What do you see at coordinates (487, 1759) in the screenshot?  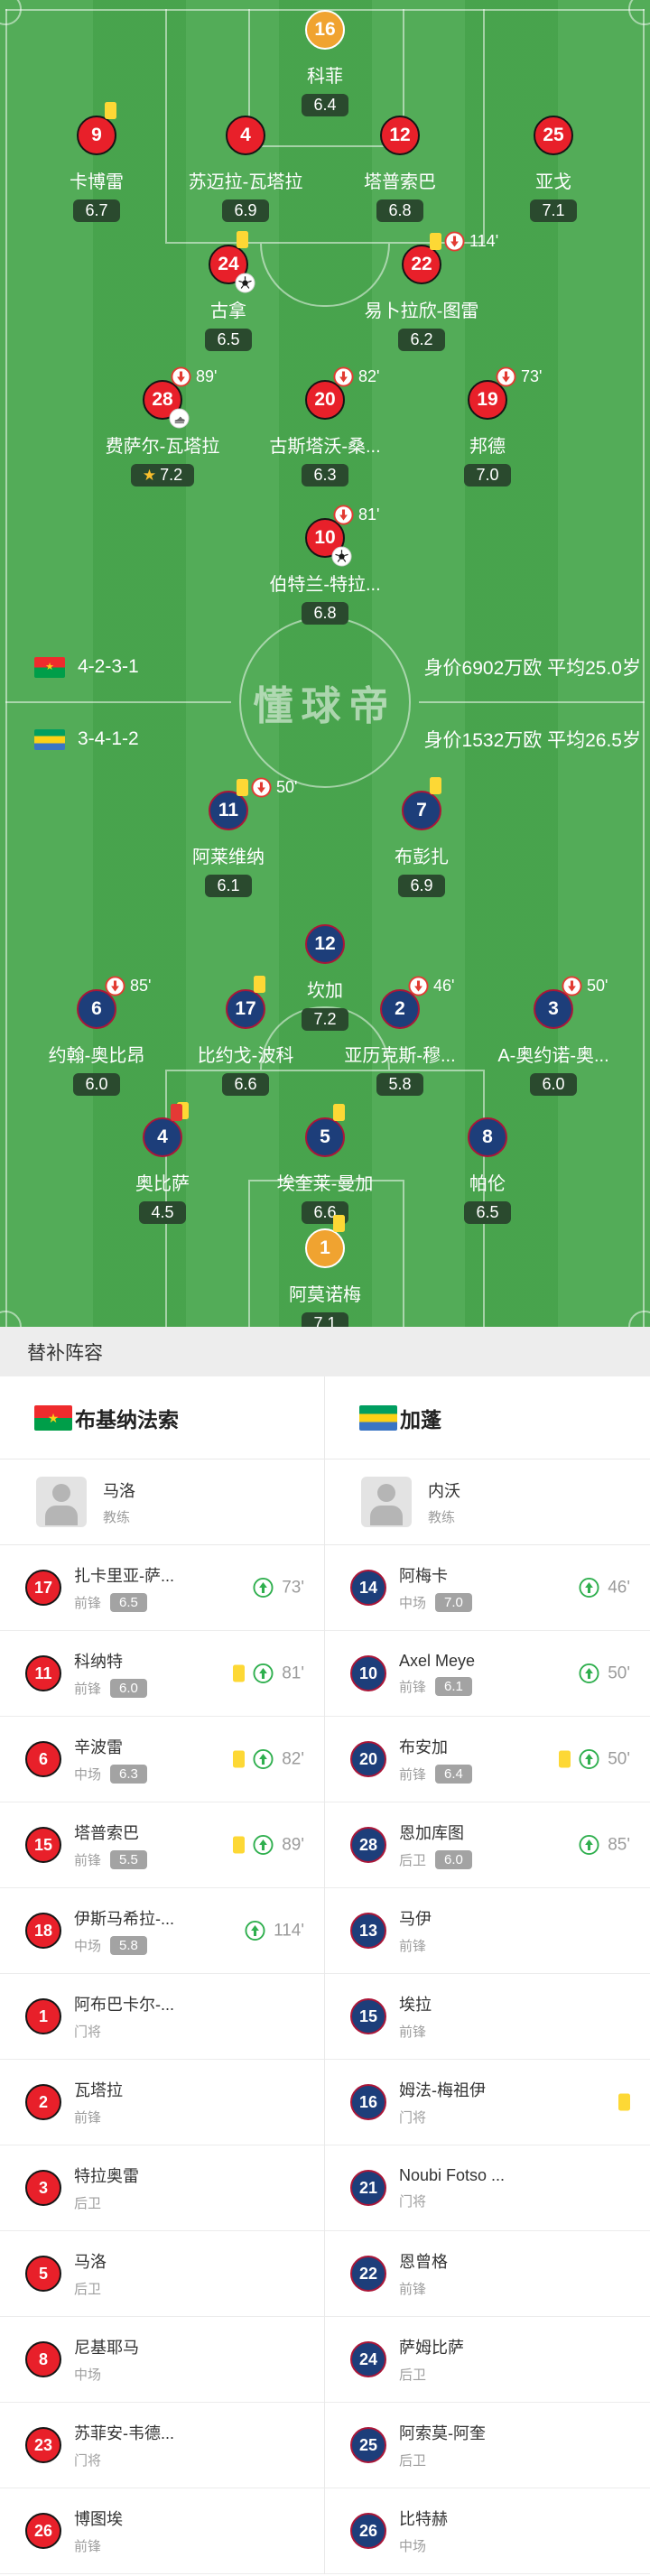 I see `substitute-row: 20 布安加 前锋 6.4 50'` at bounding box center [487, 1759].